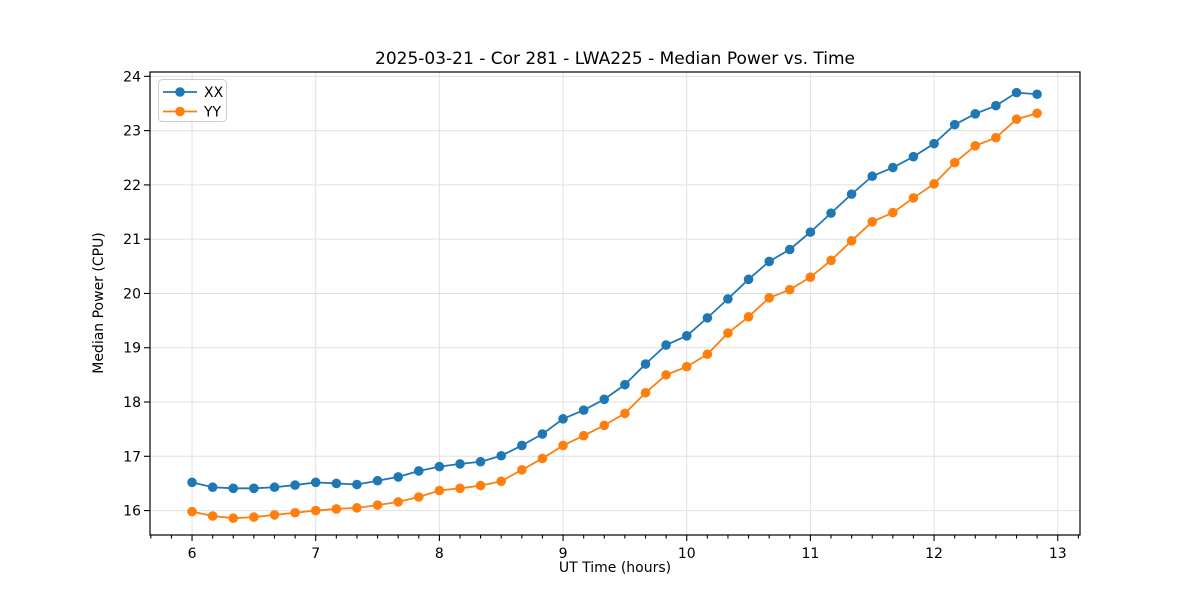 This screenshot has height=600, width=1200. Describe the element at coordinates (132, 240) in the screenshot. I see `y-tick-label: 21` at that location.